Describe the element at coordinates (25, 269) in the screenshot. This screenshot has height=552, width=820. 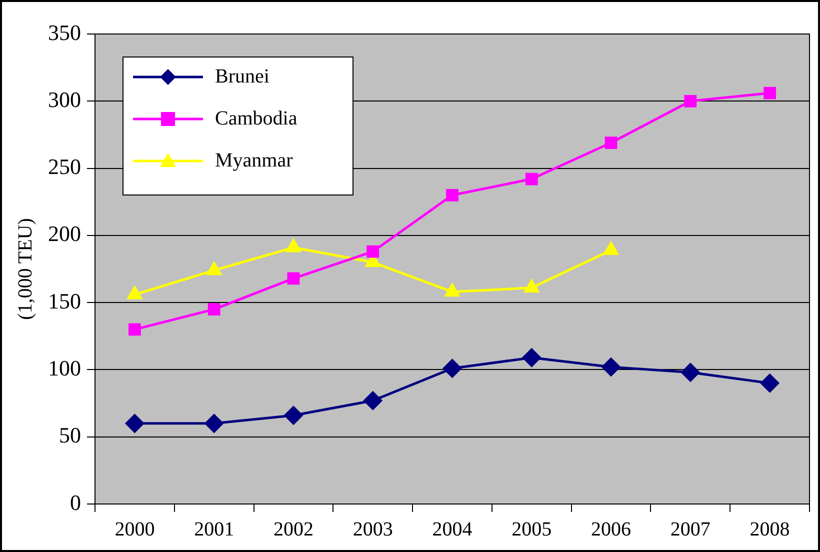
I see `y-axis-title: (1,000 TEU)` at that location.